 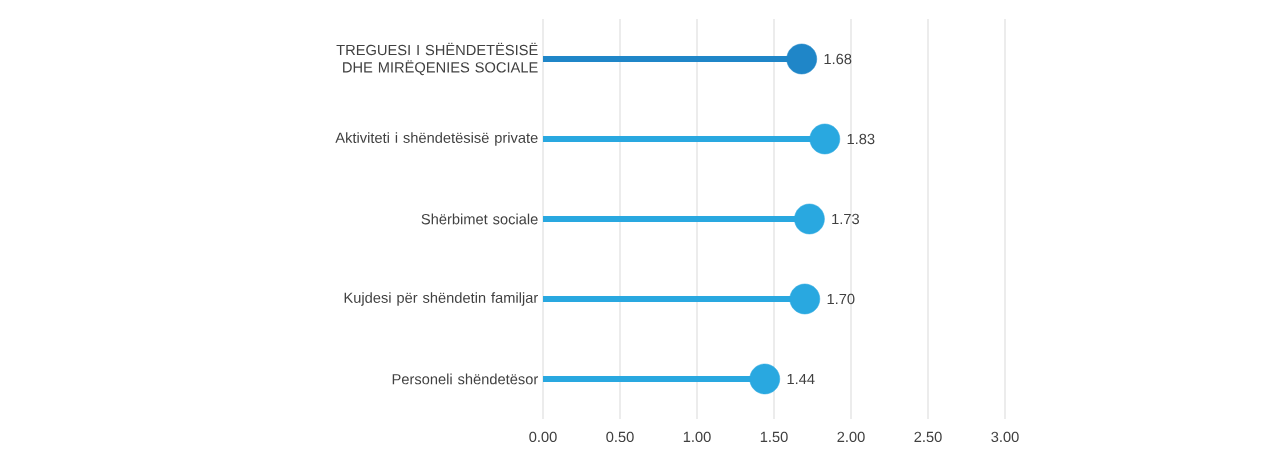 What do you see at coordinates (774, 437) in the screenshot?
I see `x-tick-label: 1.50` at bounding box center [774, 437].